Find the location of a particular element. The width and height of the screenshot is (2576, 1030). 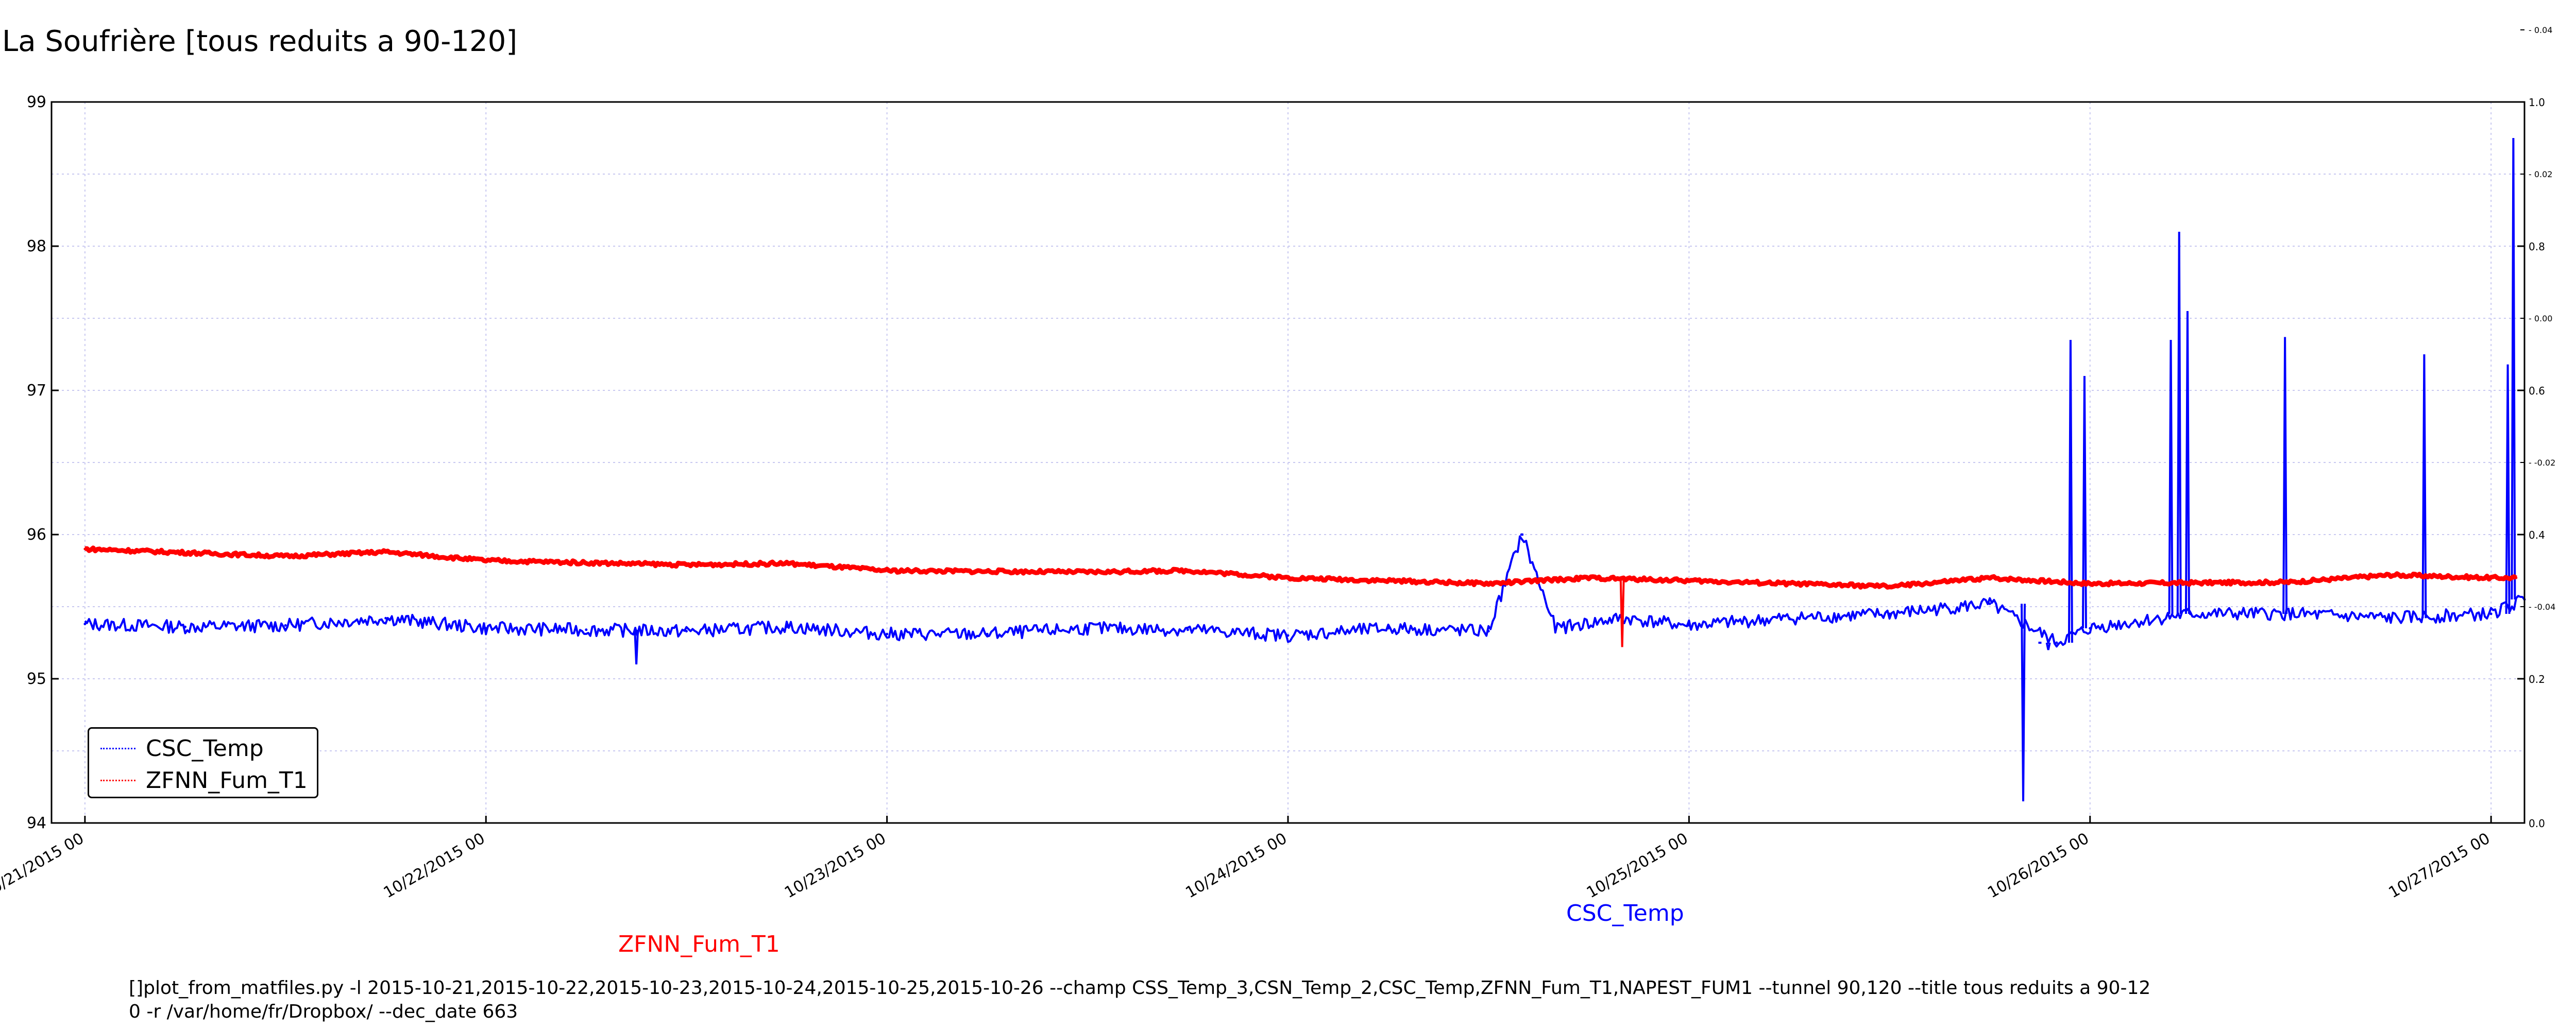

y2-minor-tick-label: - -0.04 is located at coordinates (2542, 607).